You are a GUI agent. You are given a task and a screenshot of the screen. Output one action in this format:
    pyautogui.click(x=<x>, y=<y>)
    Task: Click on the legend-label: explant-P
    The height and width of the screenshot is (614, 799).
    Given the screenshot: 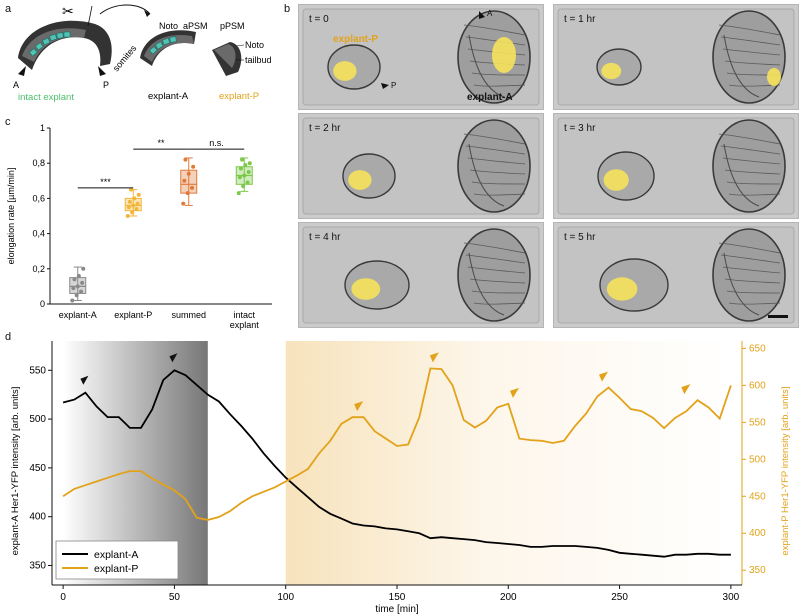 What is the action you would take?
    pyautogui.click(x=116, y=569)
    